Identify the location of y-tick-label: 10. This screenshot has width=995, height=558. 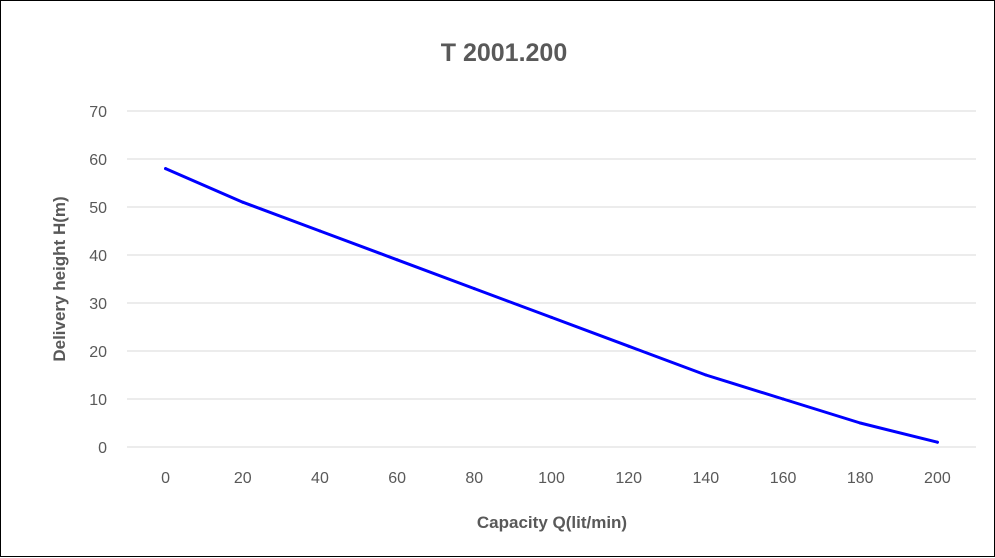
(98, 400).